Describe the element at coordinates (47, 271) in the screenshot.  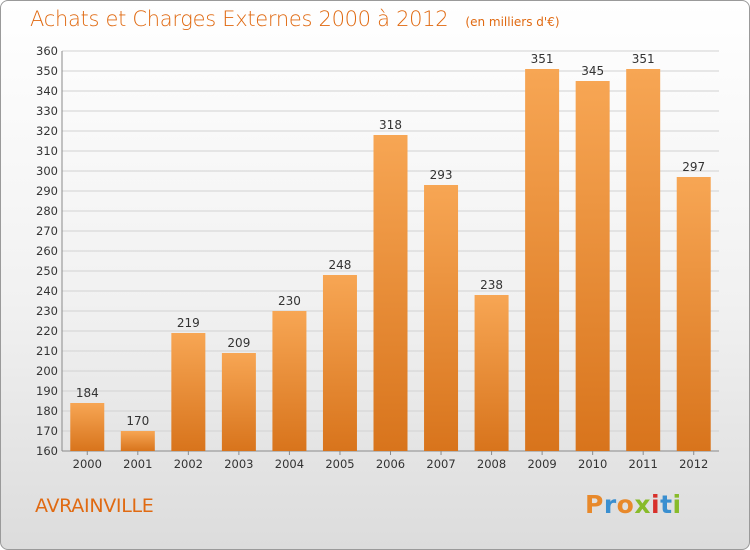
I see `y-tick-label: 250` at that location.